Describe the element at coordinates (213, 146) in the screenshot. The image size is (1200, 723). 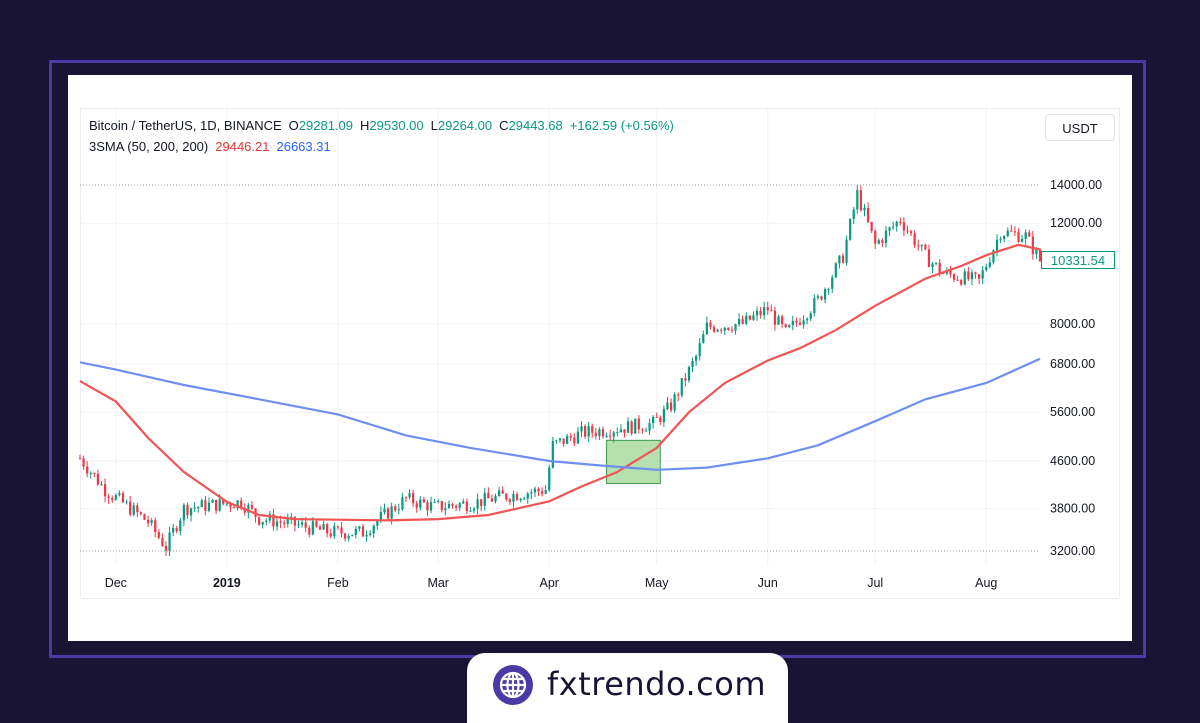
I see `indicator-legend: 3SMA (50, 200, 200) 29446.21 26663.31` at that location.